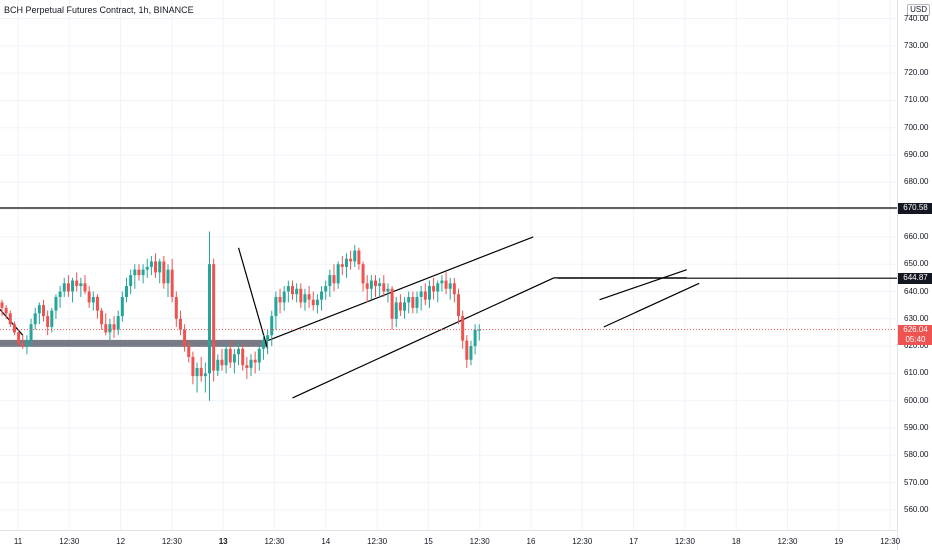 The image size is (932, 550). Describe the element at coordinates (916, 154) in the screenshot. I see `price-tick-label: 690.00` at that location.